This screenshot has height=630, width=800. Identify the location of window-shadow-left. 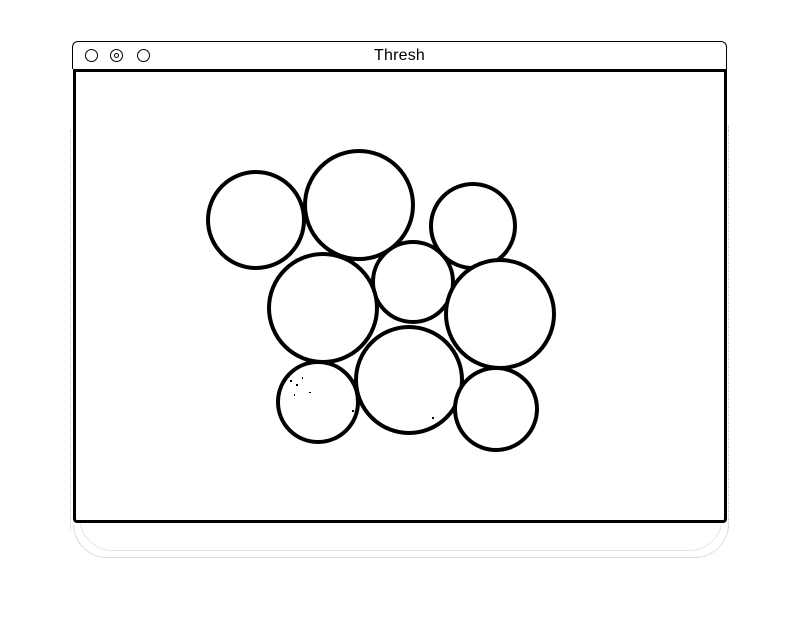
(71, 330).